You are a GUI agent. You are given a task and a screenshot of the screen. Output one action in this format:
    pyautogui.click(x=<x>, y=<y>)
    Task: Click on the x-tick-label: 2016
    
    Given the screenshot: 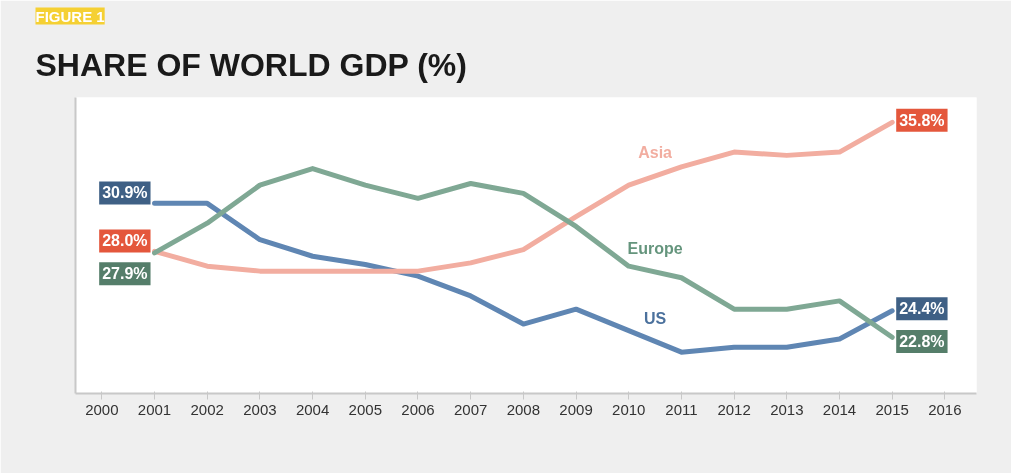 What is the action you would take?
    pyautogui.click(x=945, y=409)
    